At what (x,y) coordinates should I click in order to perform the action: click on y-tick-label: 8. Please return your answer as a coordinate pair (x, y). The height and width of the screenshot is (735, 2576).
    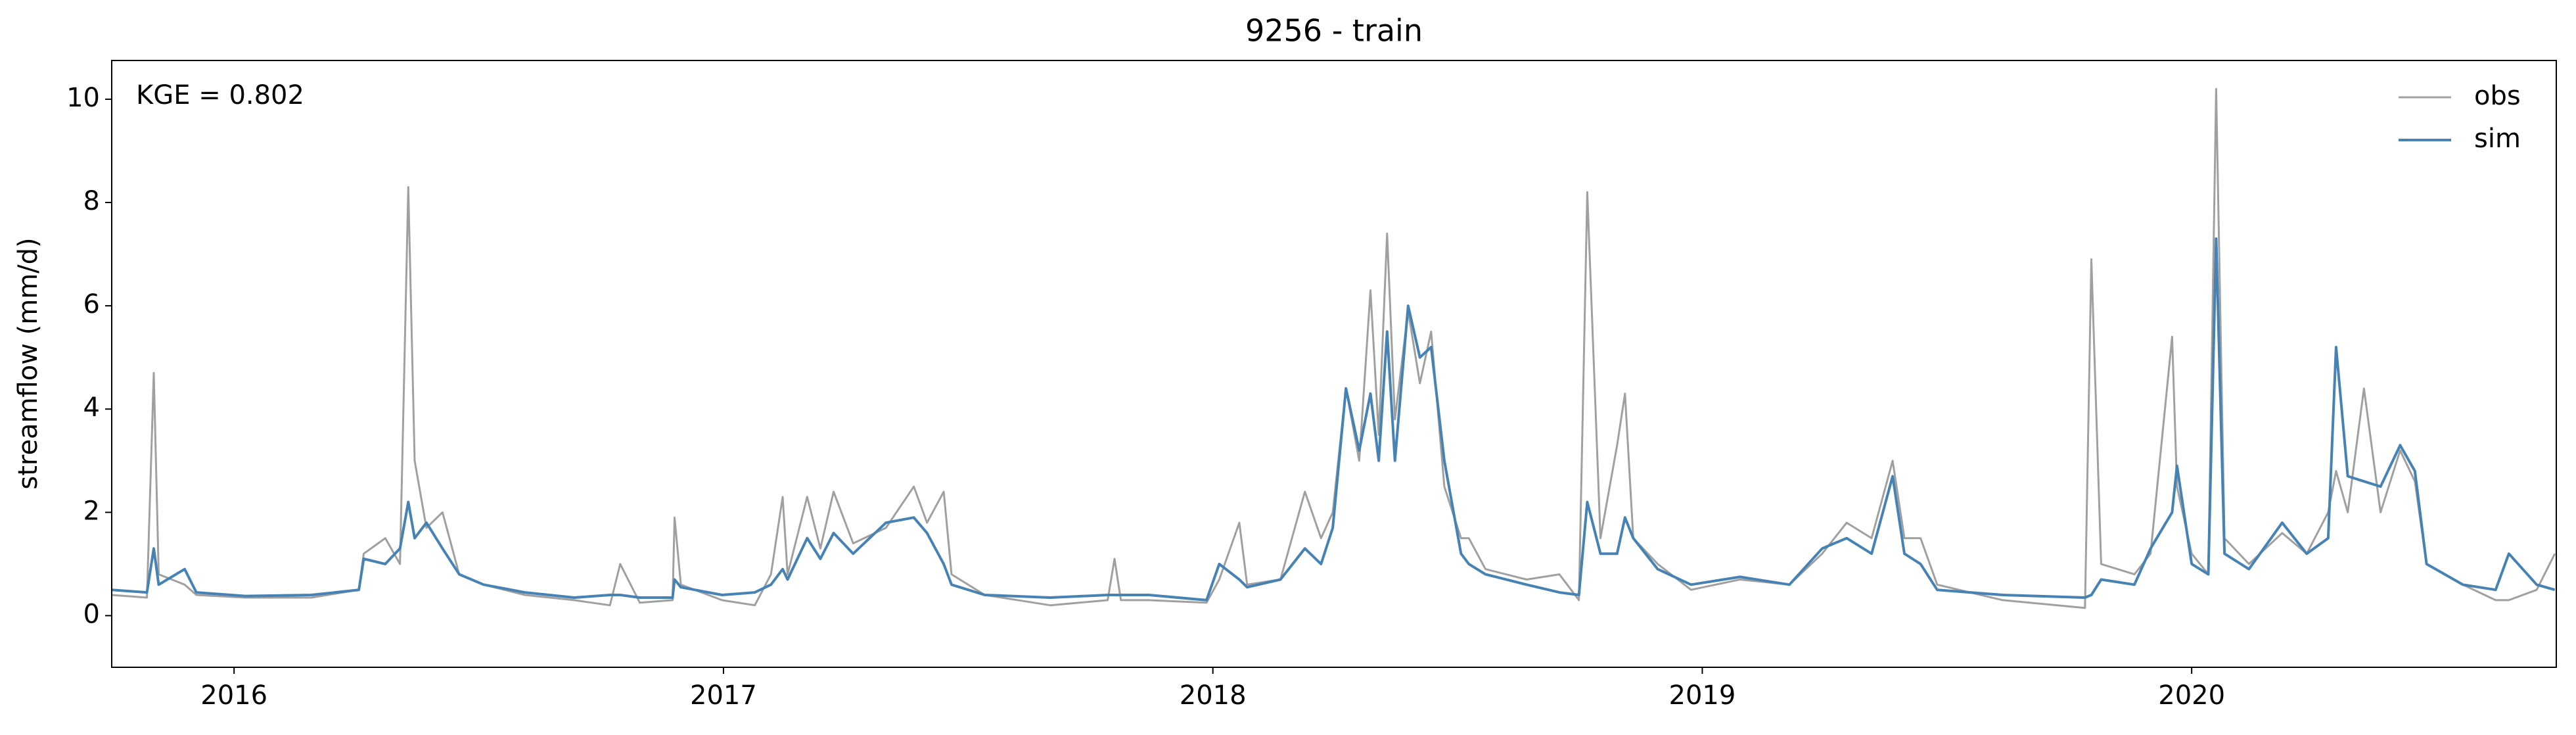
    Looking at the image, I should click on (92, 201).